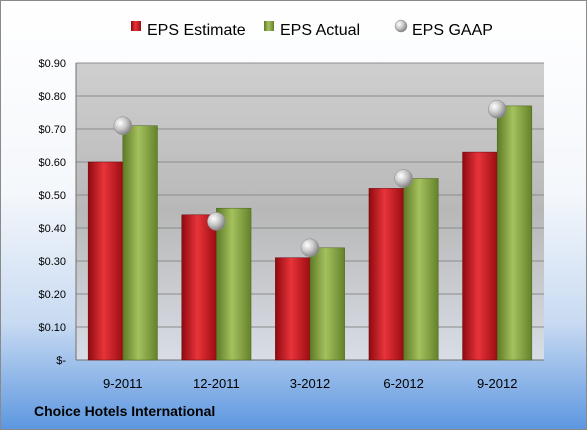  Describe the element at coordinates (52, 97) in the screenshot. I see `y-tick-label: $0.80` at that location.